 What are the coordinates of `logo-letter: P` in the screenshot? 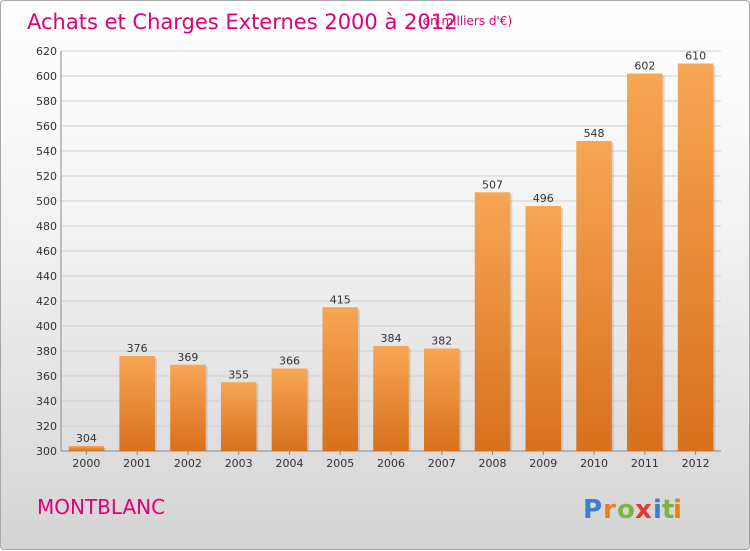 It's located at (592, 510).